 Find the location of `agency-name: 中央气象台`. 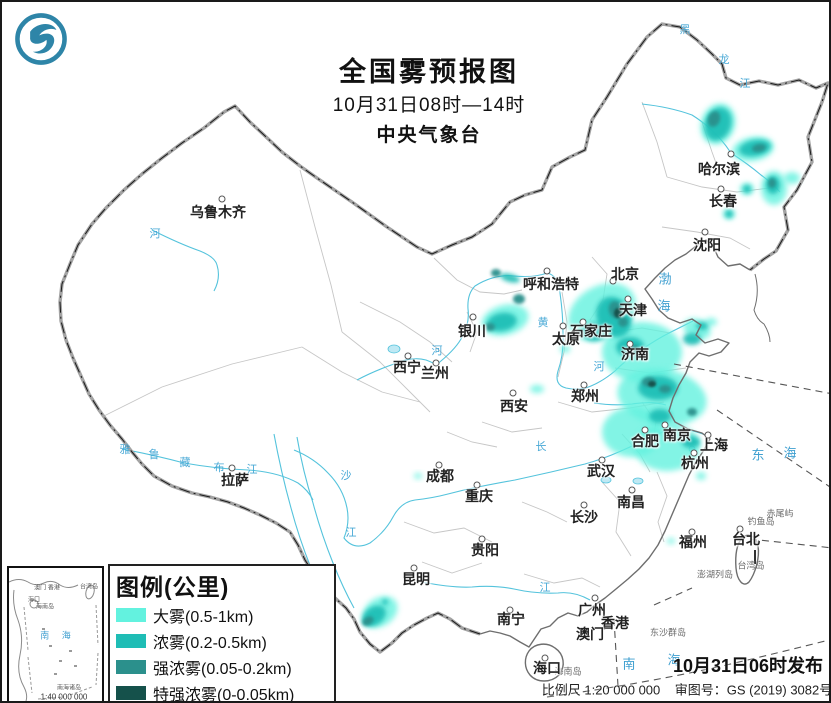

agency-name: 中央气象台 is located at coordinates (429, 135).